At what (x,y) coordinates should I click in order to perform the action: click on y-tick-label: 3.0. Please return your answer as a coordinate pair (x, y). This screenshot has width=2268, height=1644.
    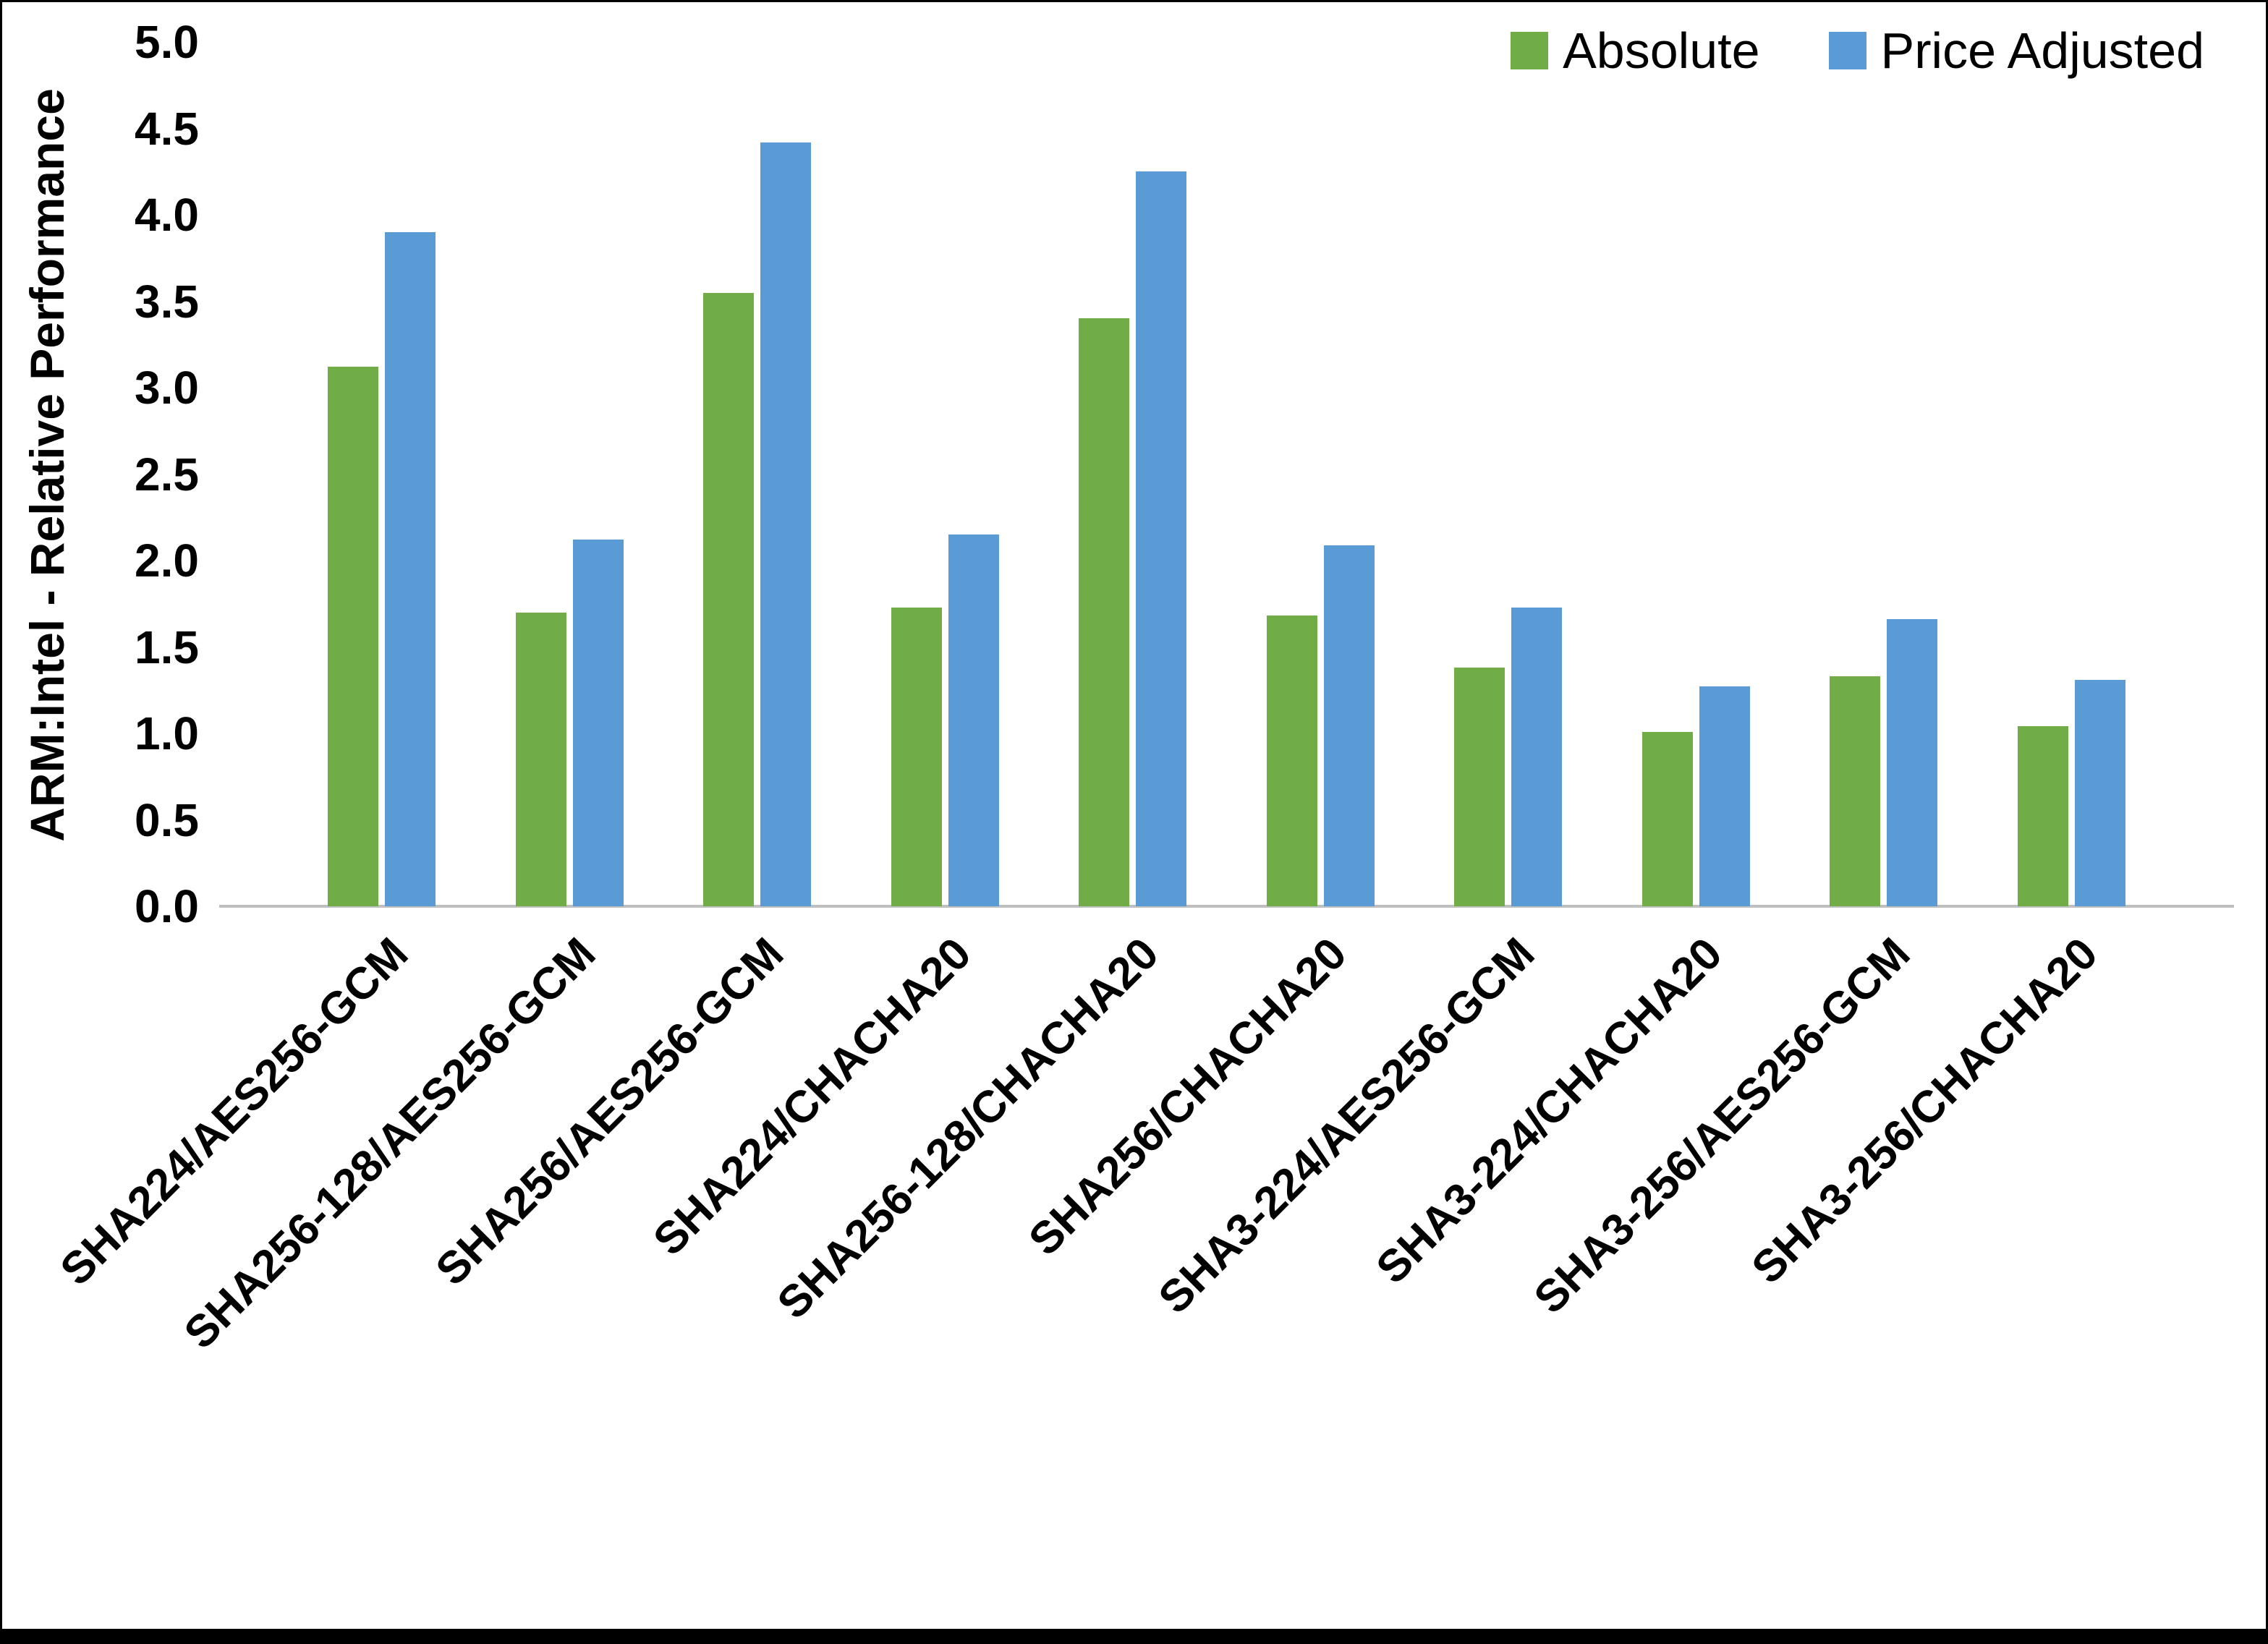
    Looking at the image, I should click on (167, 388).